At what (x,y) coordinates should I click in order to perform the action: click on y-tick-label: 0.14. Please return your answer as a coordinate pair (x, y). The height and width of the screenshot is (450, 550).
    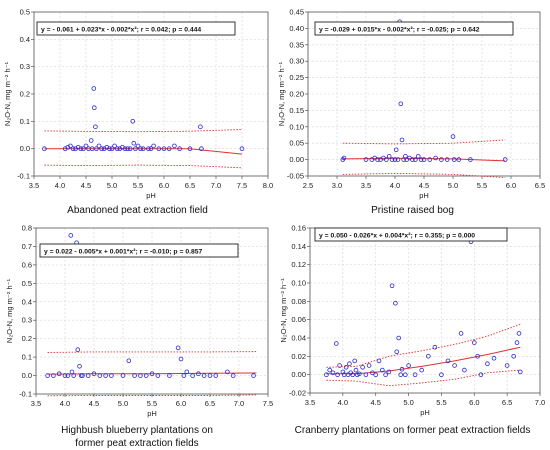
    Looking at the image, I should click on (298, 246).